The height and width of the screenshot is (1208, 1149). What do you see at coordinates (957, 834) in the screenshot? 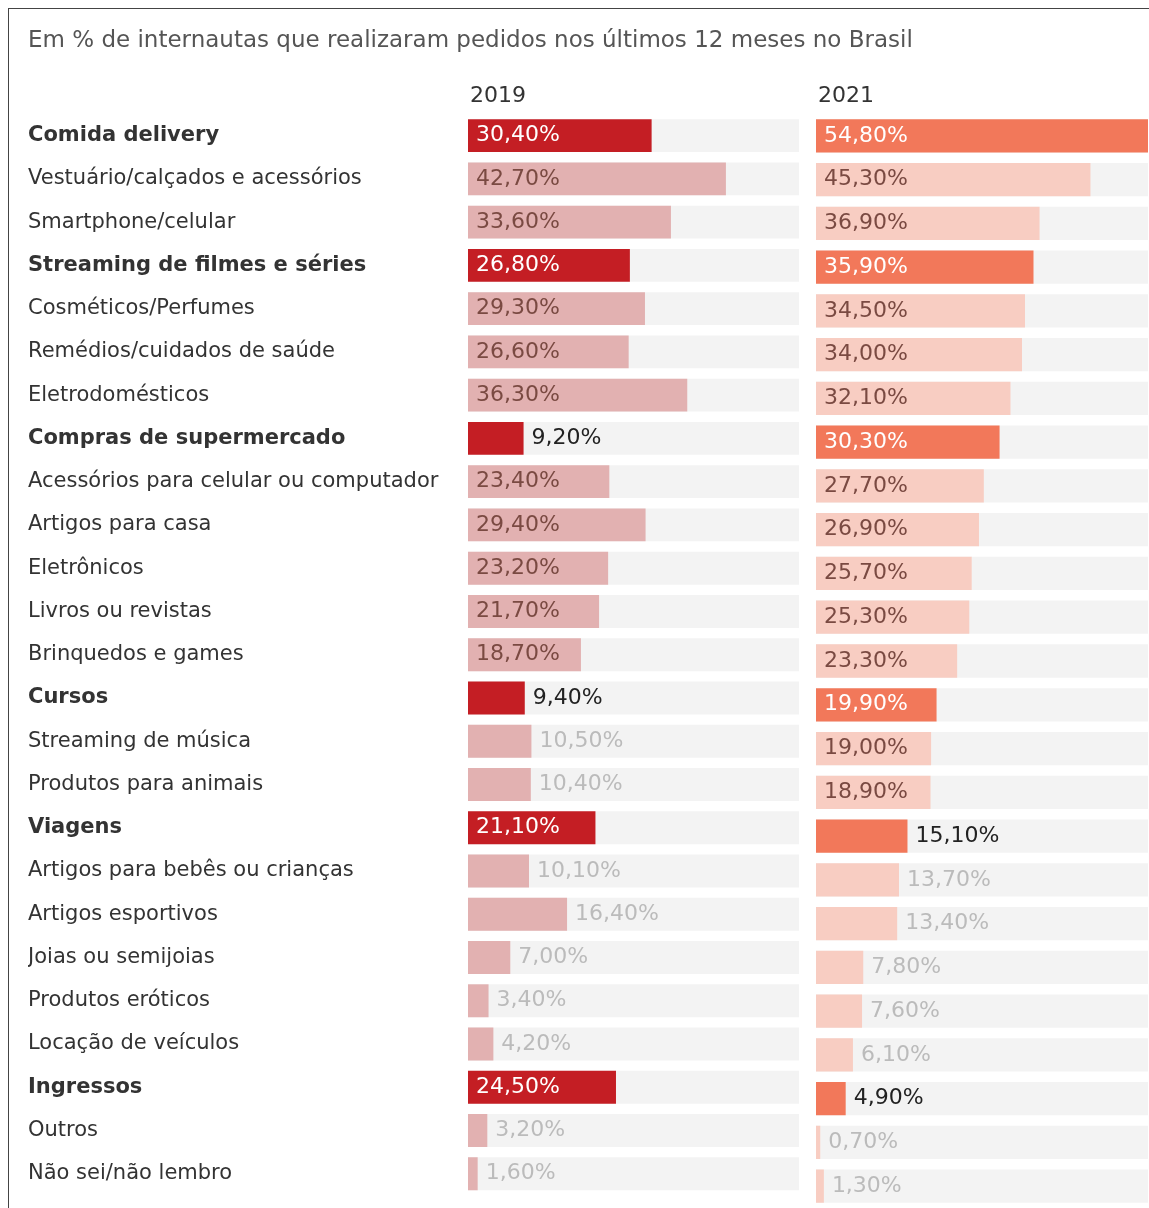
I see `data-label: 15,10%` at bounding box center [957, 834].